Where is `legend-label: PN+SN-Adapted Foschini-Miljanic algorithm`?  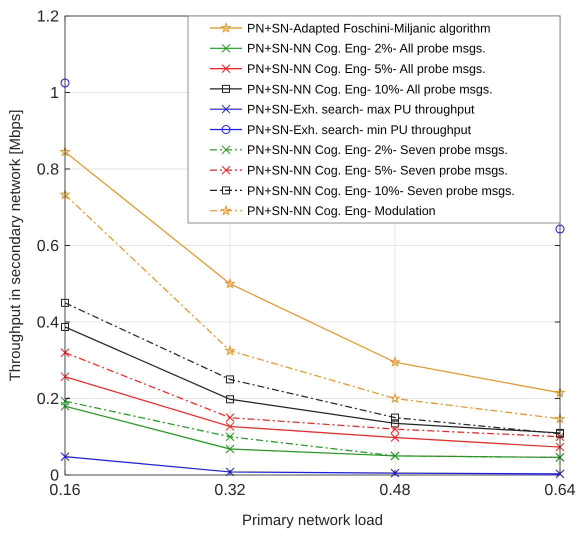 legend-label: PN+SN-Adapted Foschini-Miljanic algorithm is located at coordinates (368, 28).